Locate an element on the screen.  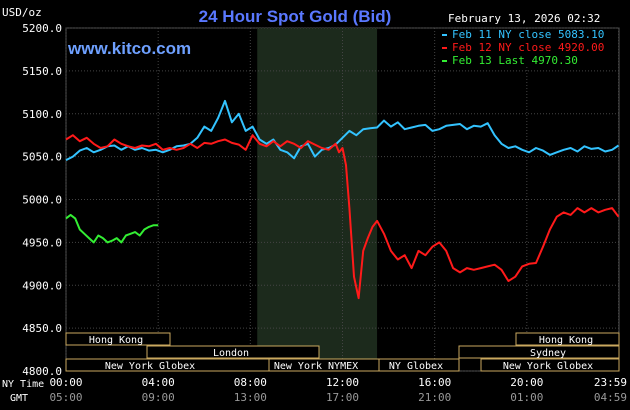
session-new-york-globex-1: New York Globex is located at coordinates (167, 365).